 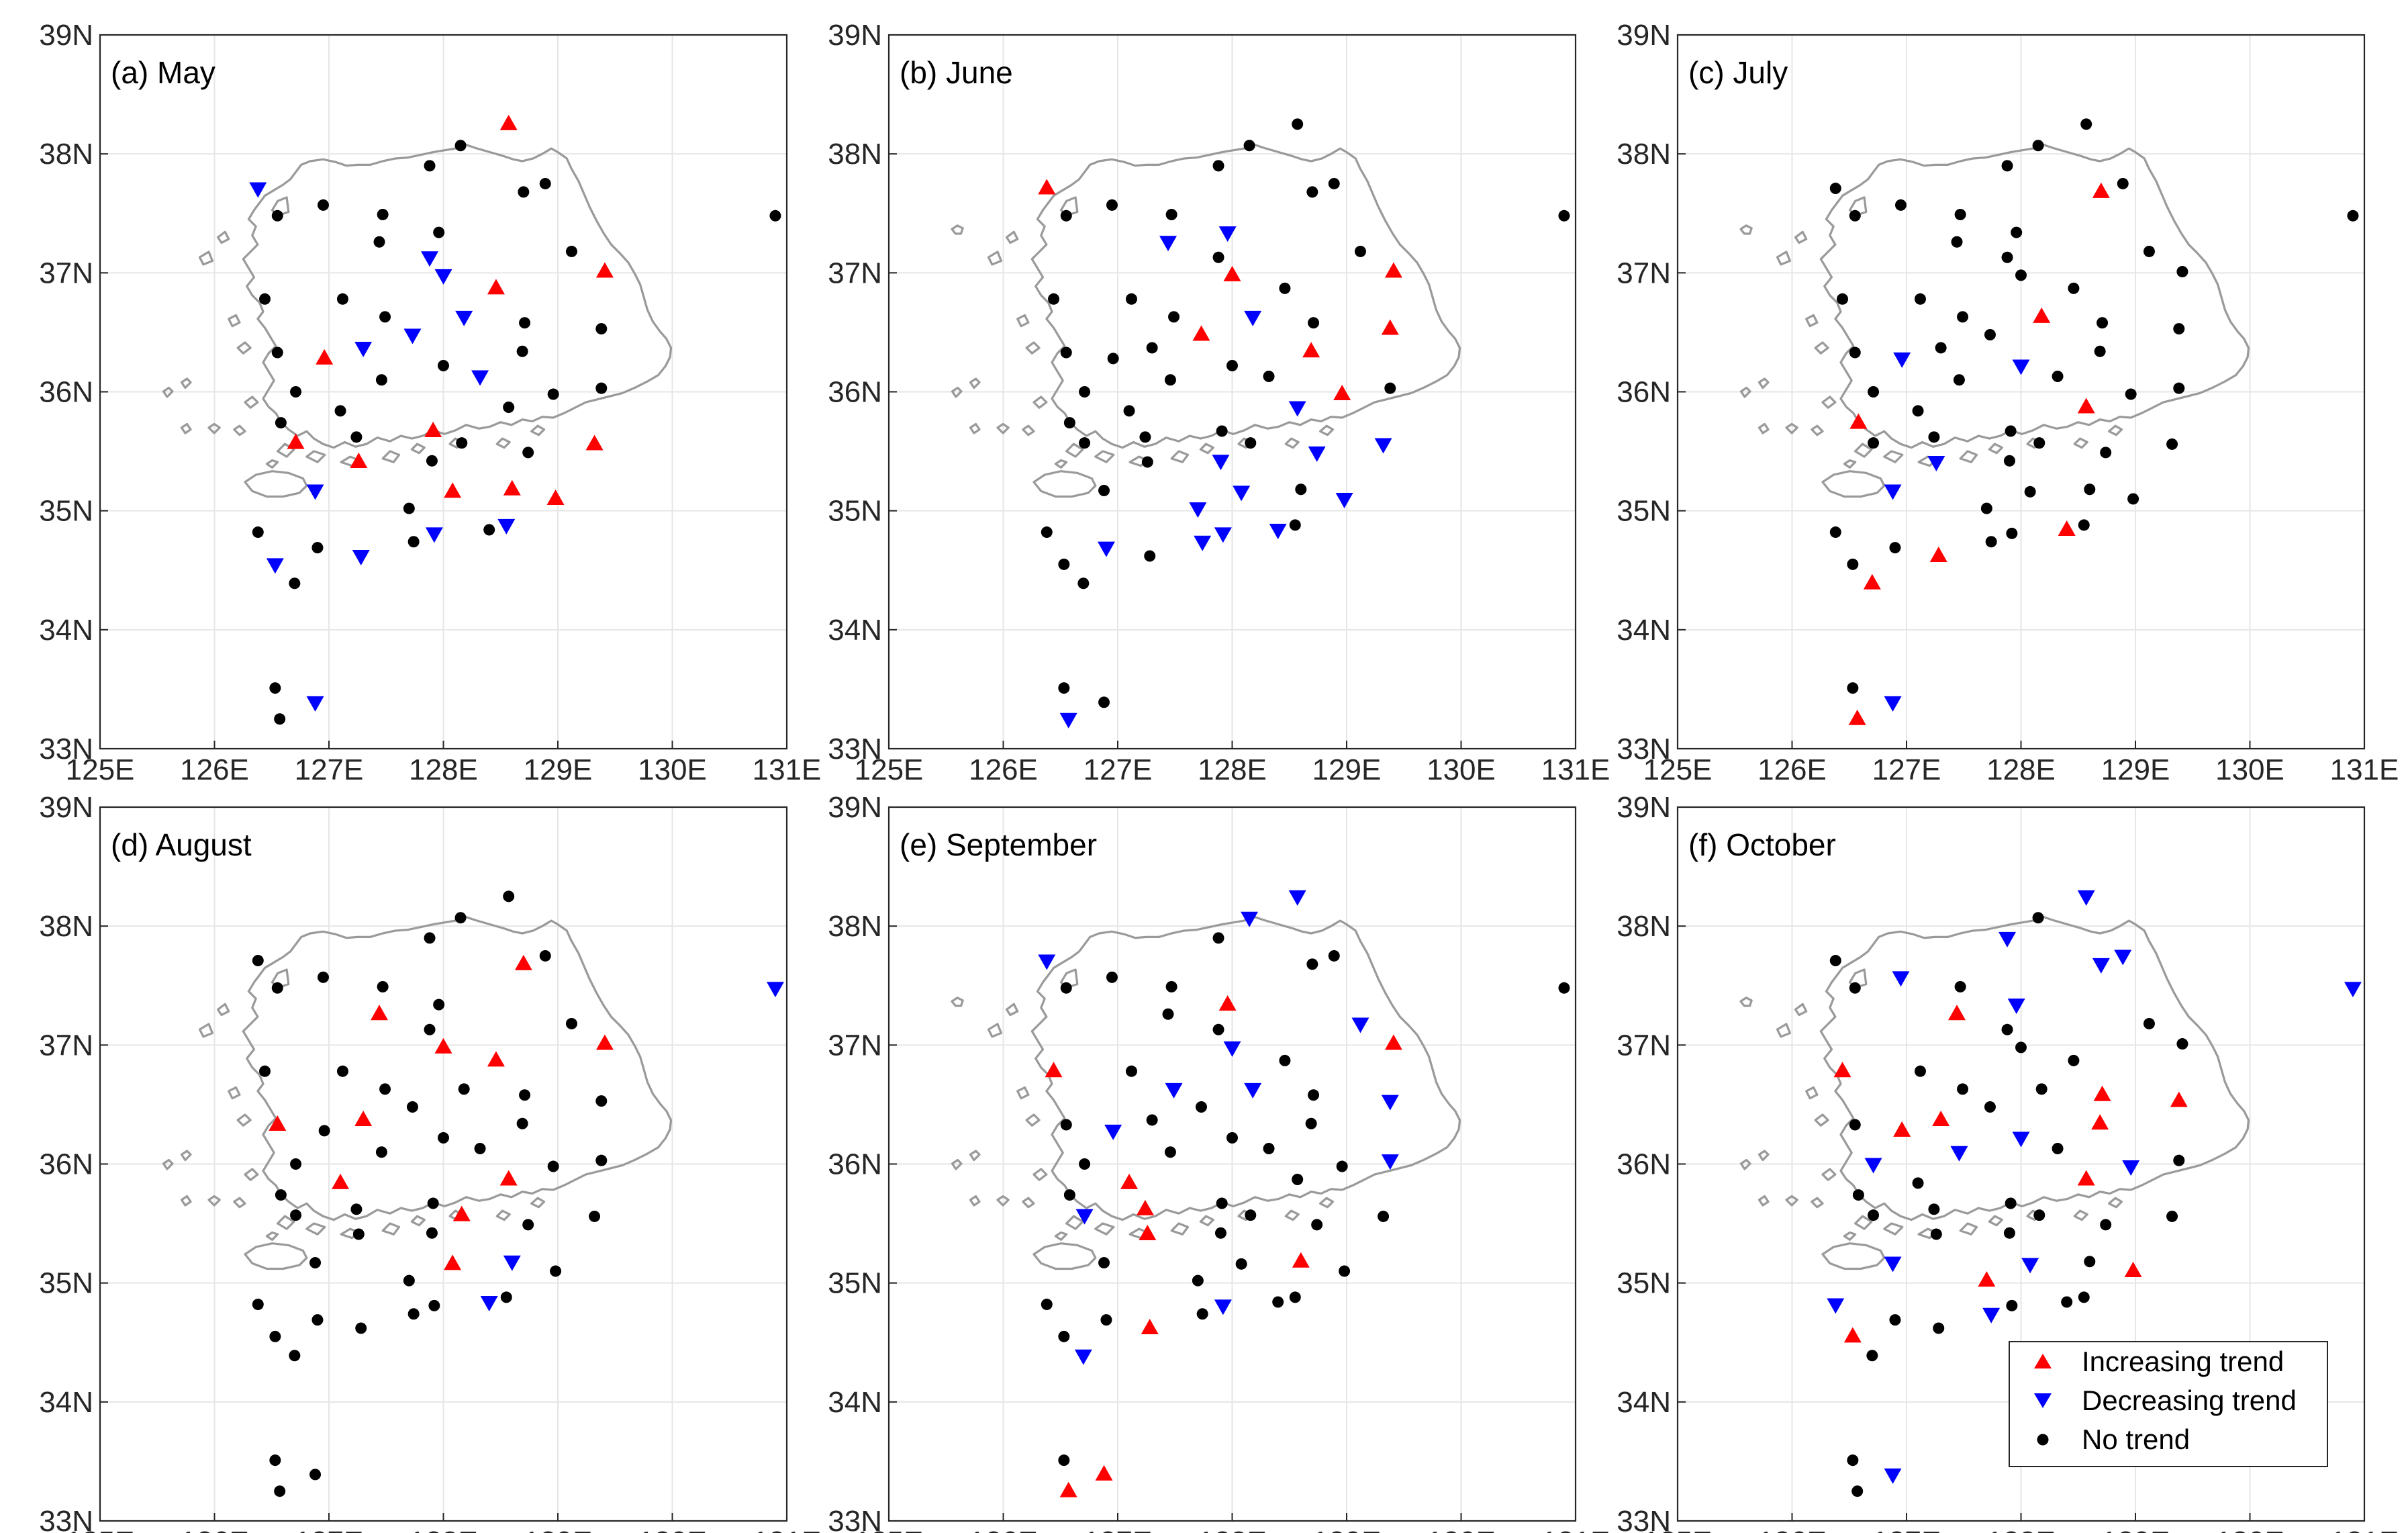 I want to click on legend-increasing-label: Increasing trend, so click(x=2183, y=1361).